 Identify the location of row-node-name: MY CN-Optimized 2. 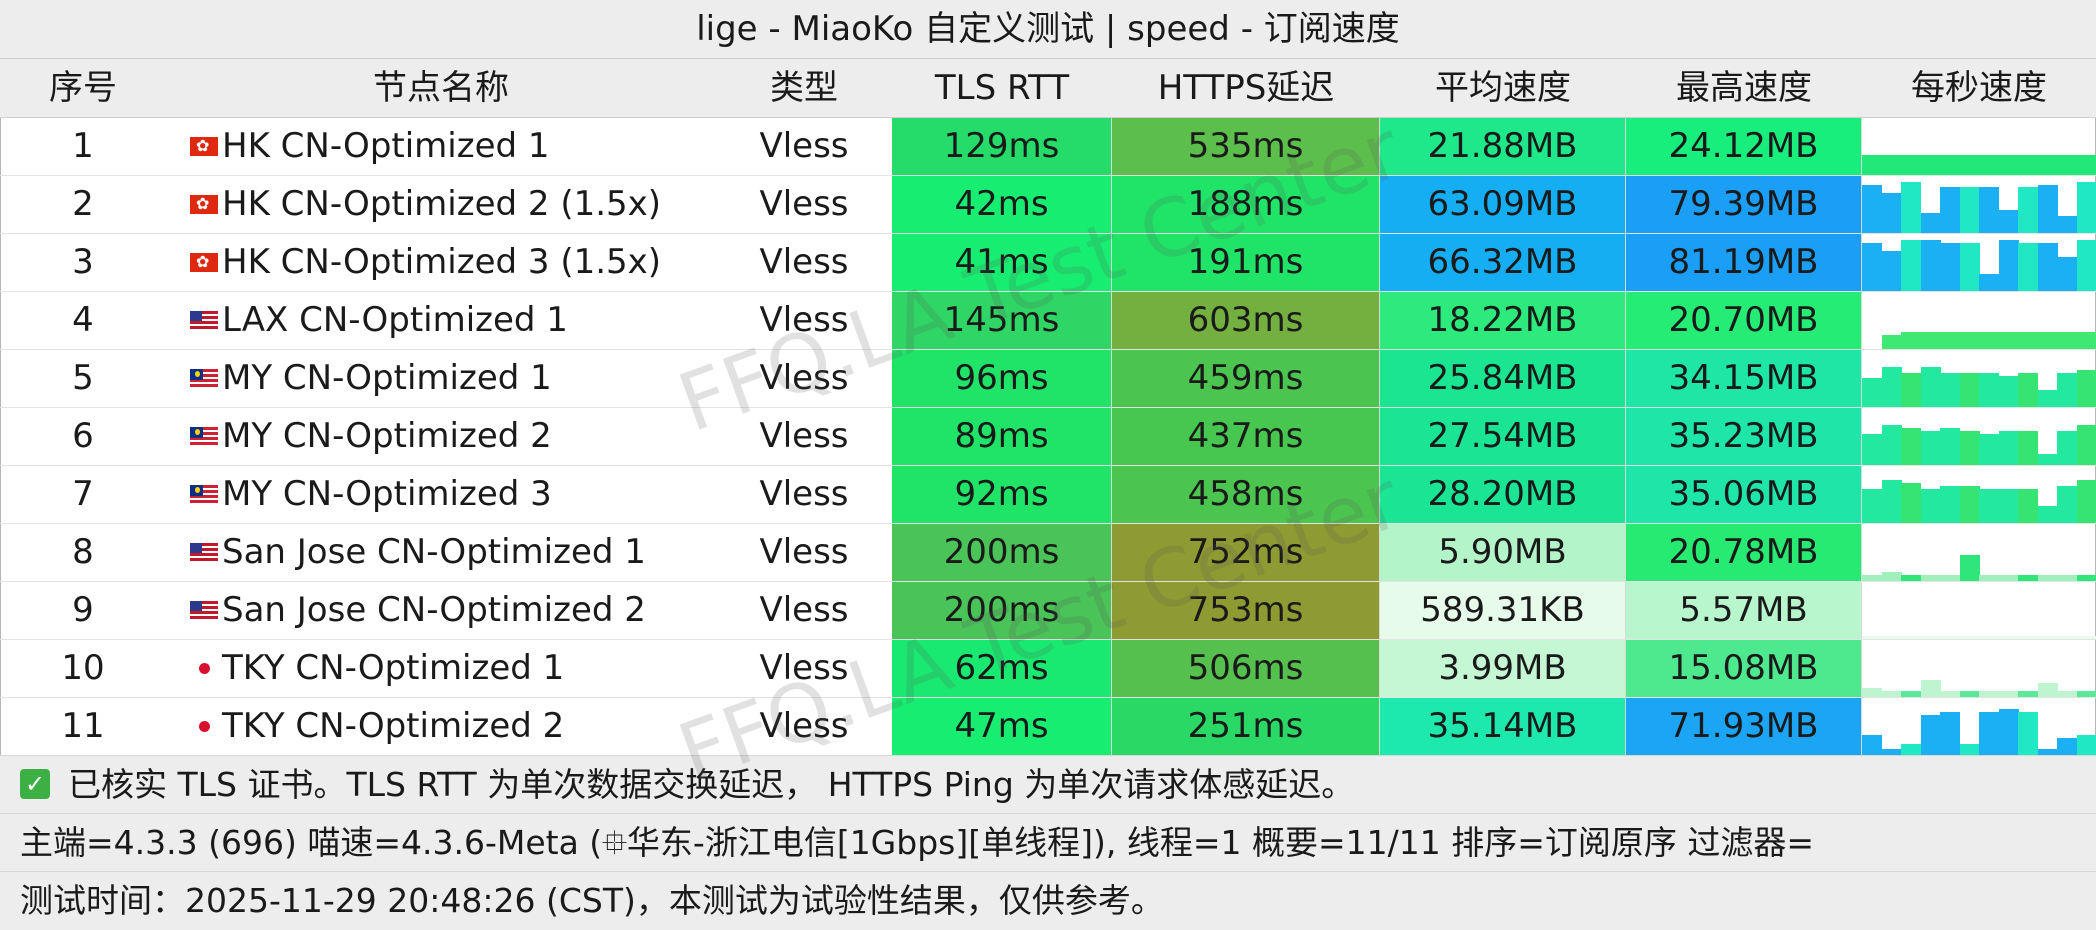
(387, 436).